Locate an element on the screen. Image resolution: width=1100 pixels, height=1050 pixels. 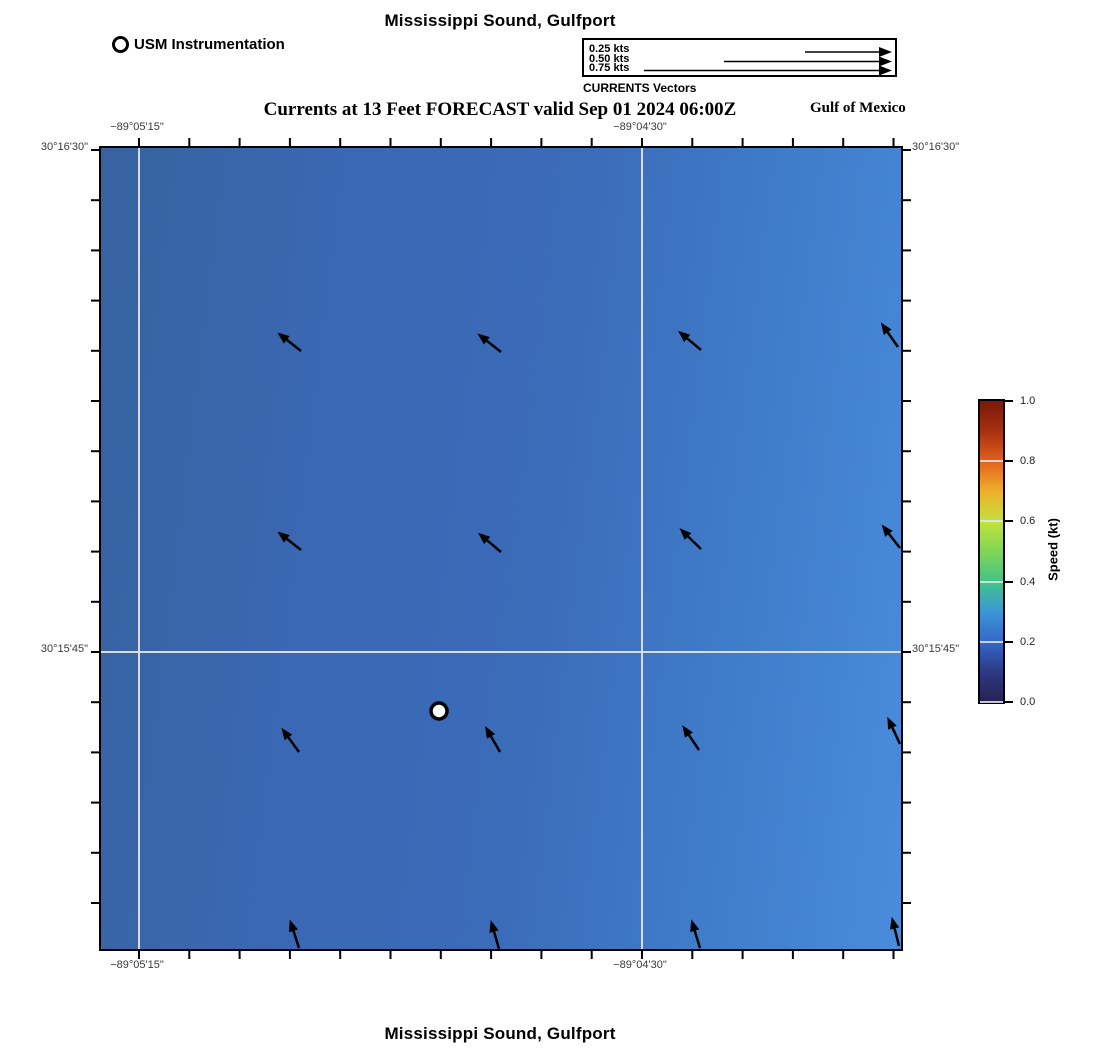
scale-label-050: 0.50 kts is located at coordinates (609, 58).